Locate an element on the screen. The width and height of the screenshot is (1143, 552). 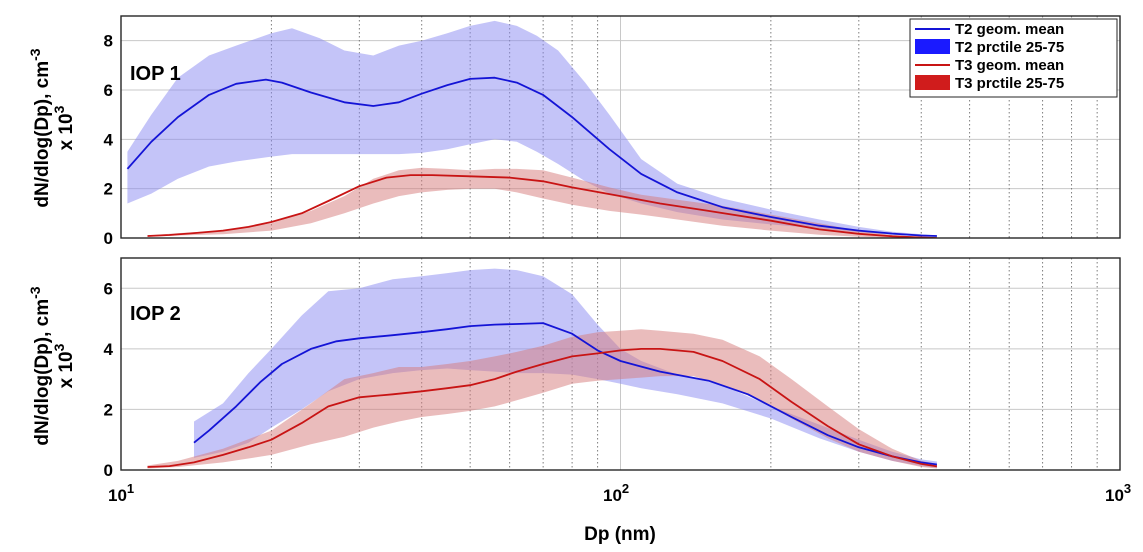
legend-item-t2-band: T2 prctile 25-75 is located at coordinates (989, 47).